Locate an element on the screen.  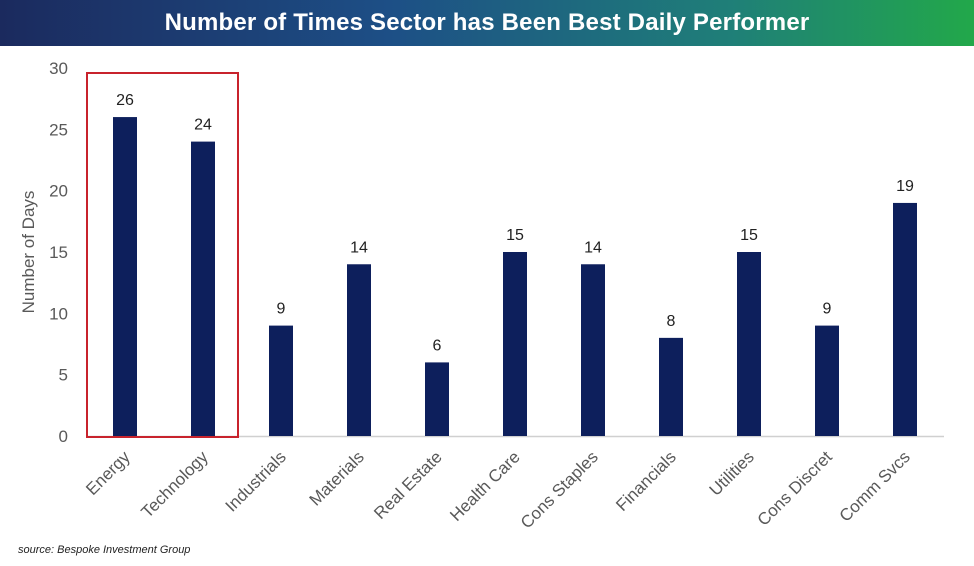
y-tick-label: 10 is located at coordinates (58, 313).